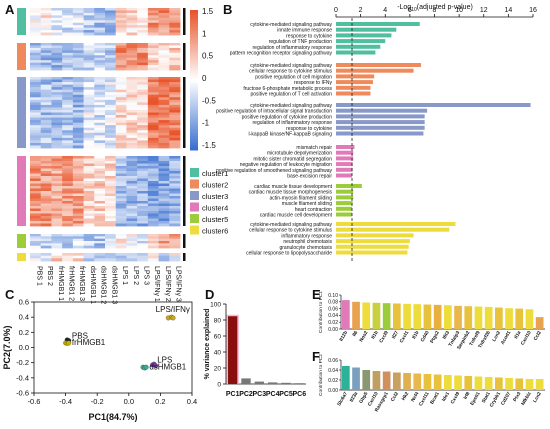 The height and width of the screenshot is (429, 550). I want to click on panel-letter-d: D, so click(210, 294).